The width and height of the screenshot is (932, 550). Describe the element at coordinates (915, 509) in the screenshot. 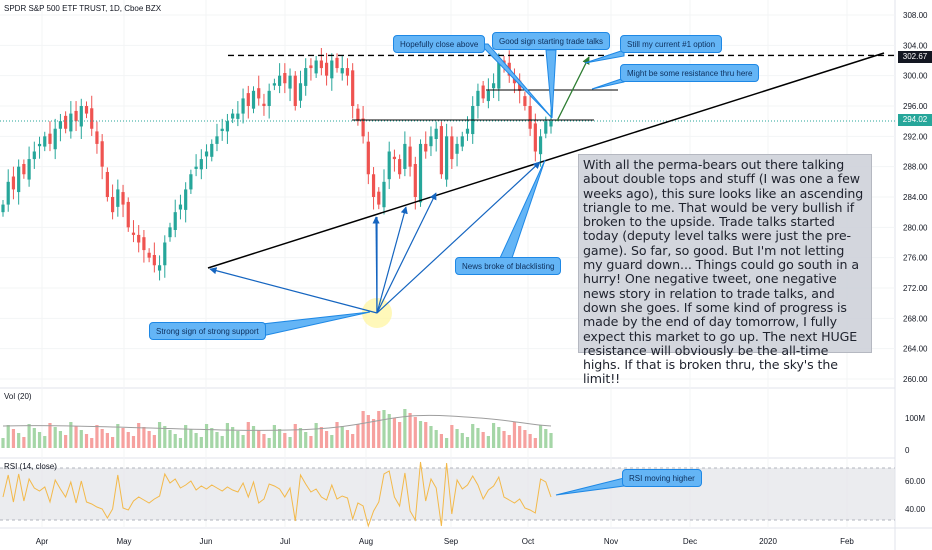

I see `rsi-tick-label: 40.00` at that location.